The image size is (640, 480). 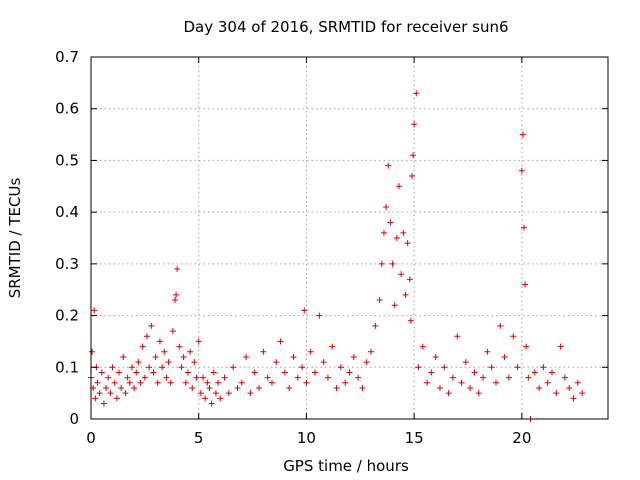 I want to click on y-tick-label: 0.1, so click(x=67, y=367).